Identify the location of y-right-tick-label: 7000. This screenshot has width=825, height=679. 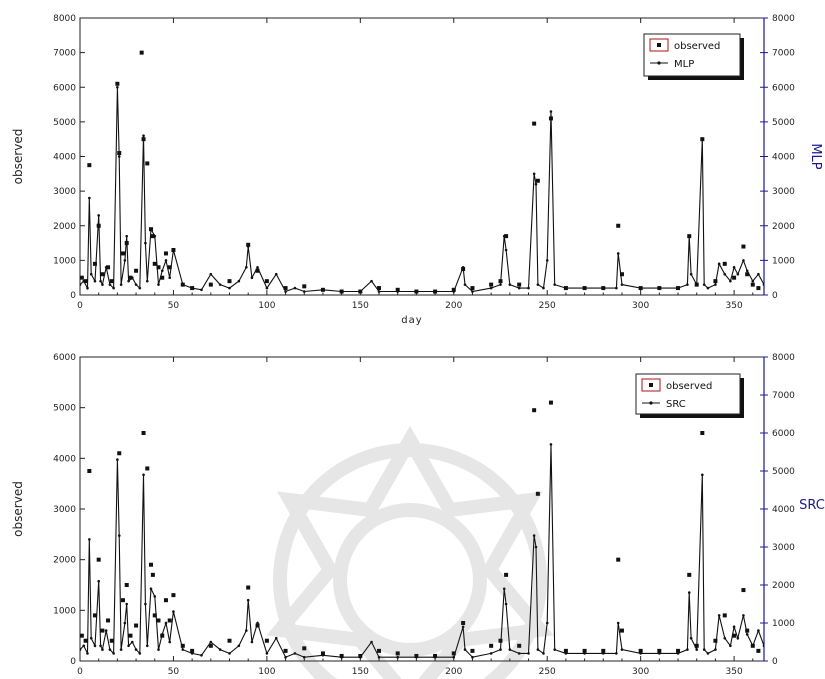
(783, 54).